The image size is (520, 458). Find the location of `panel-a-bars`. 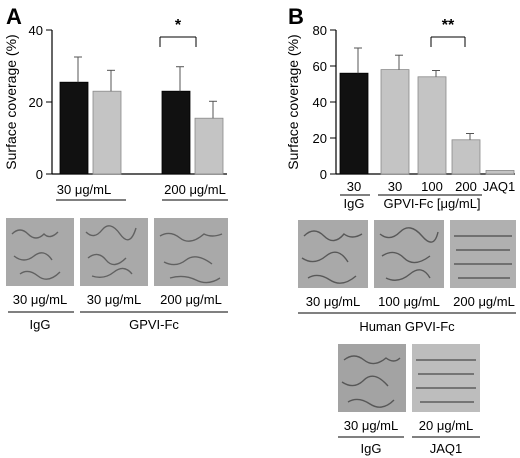

panel-a-bars is located at coordinates (141, 115).